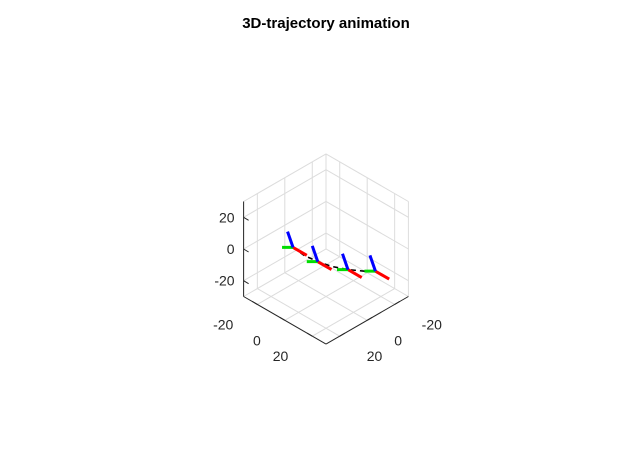  I want to click on trajectory-line, so click(334, 259).